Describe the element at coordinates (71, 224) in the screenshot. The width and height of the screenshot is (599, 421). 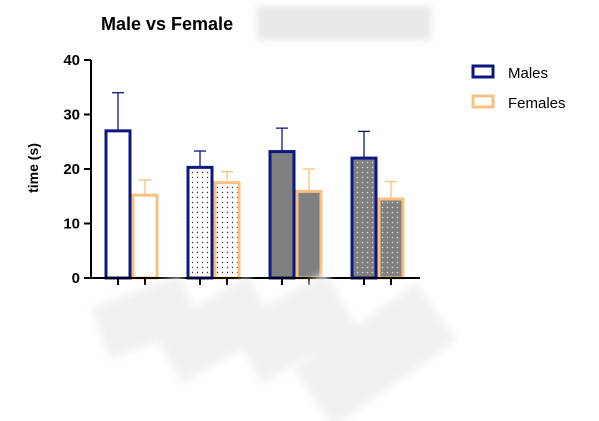
I see `y-tick-label: 10` at that location.